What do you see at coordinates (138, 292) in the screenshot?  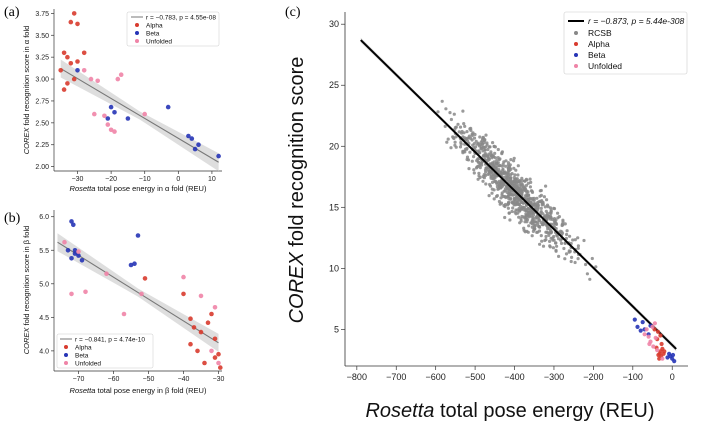 I see `panel-b-fit-line` at bounding box center [138, 292].